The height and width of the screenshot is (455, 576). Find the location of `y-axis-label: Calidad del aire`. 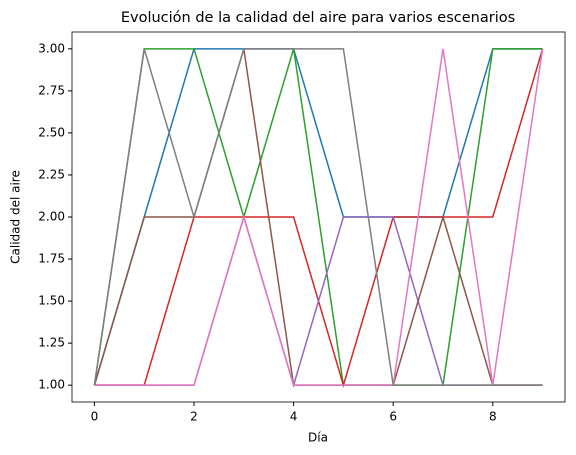

y-axis-label: Calidad del aire is located at coordinates (16, 217).